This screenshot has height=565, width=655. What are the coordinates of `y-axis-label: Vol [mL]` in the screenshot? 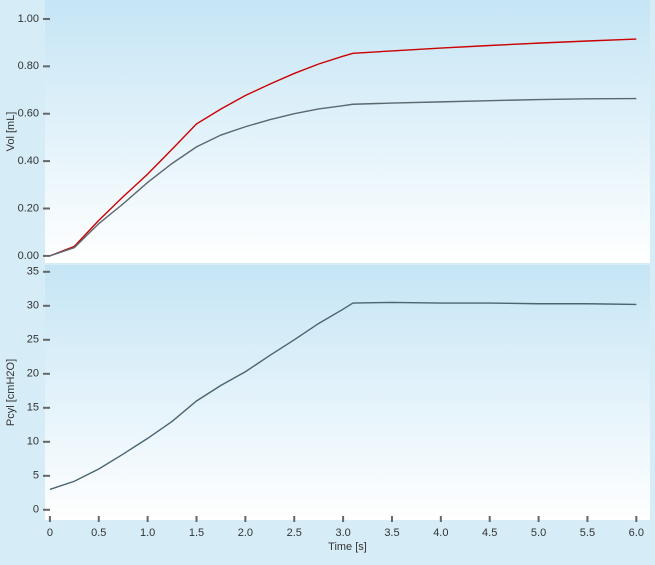 It's located at (11, 132).